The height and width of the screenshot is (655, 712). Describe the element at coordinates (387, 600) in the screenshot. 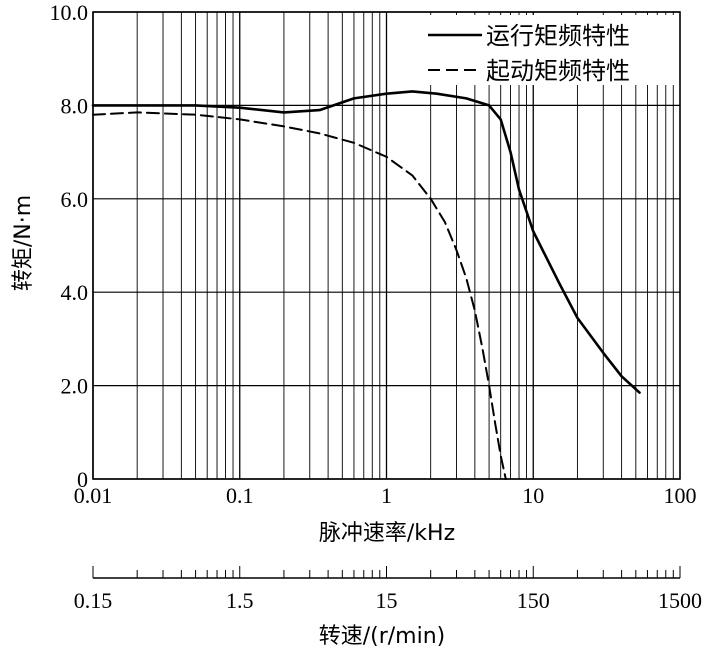

I see `secondary-tick-label: 15` at that location.